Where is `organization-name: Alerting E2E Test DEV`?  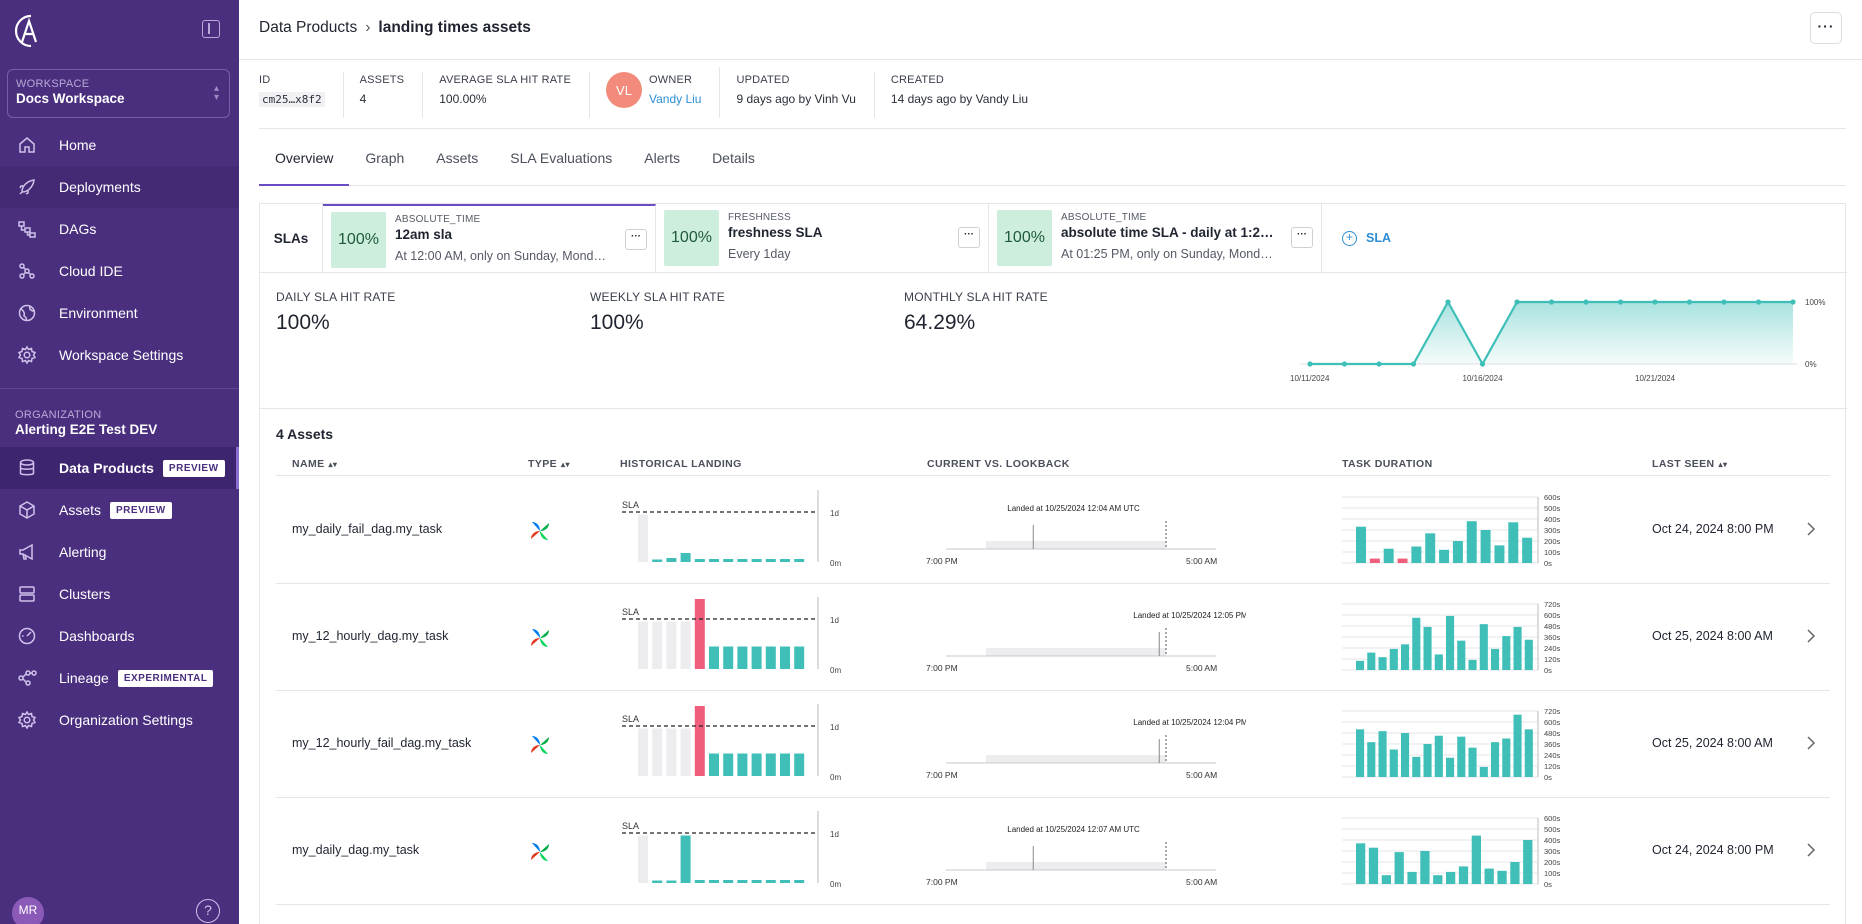
organization-name: Alerting E2E Test DEV is located at coordinates (86, 429).